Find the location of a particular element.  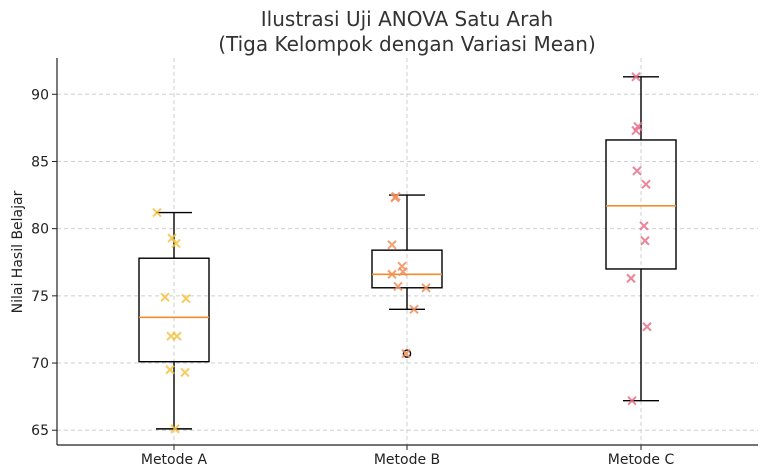

y-tick-label: 65 is located at coordinates (40, 431).